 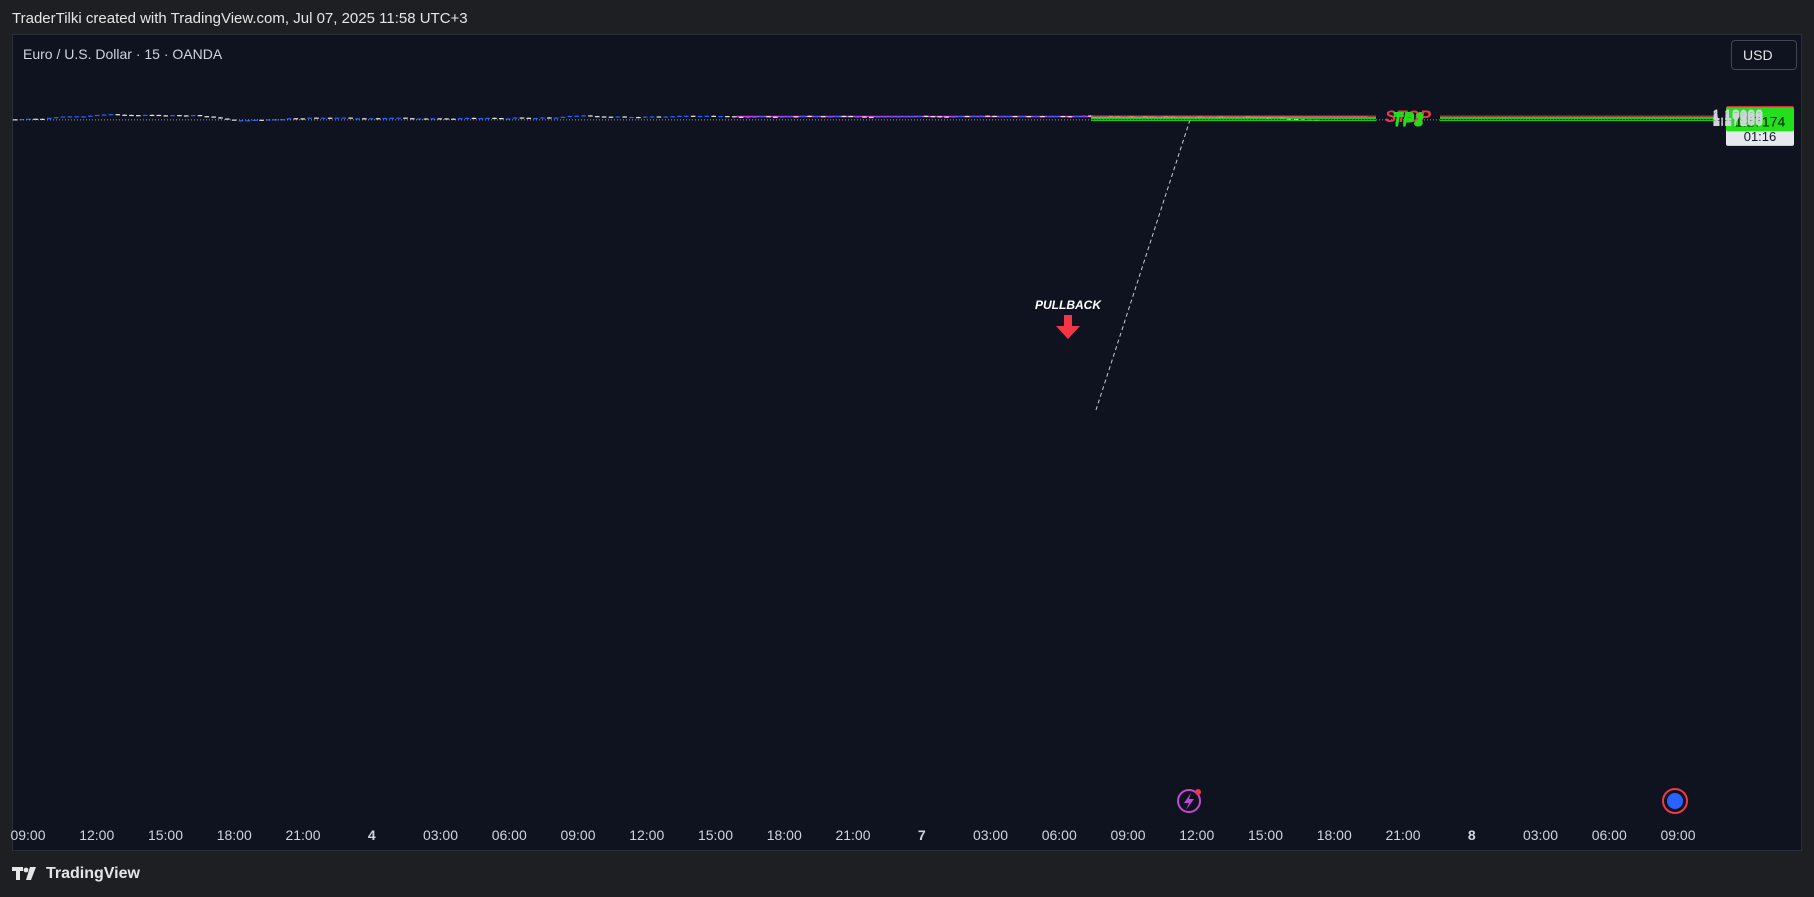 I want to click on price-tick-label: 1.17100, so click(x=1737, y=121).